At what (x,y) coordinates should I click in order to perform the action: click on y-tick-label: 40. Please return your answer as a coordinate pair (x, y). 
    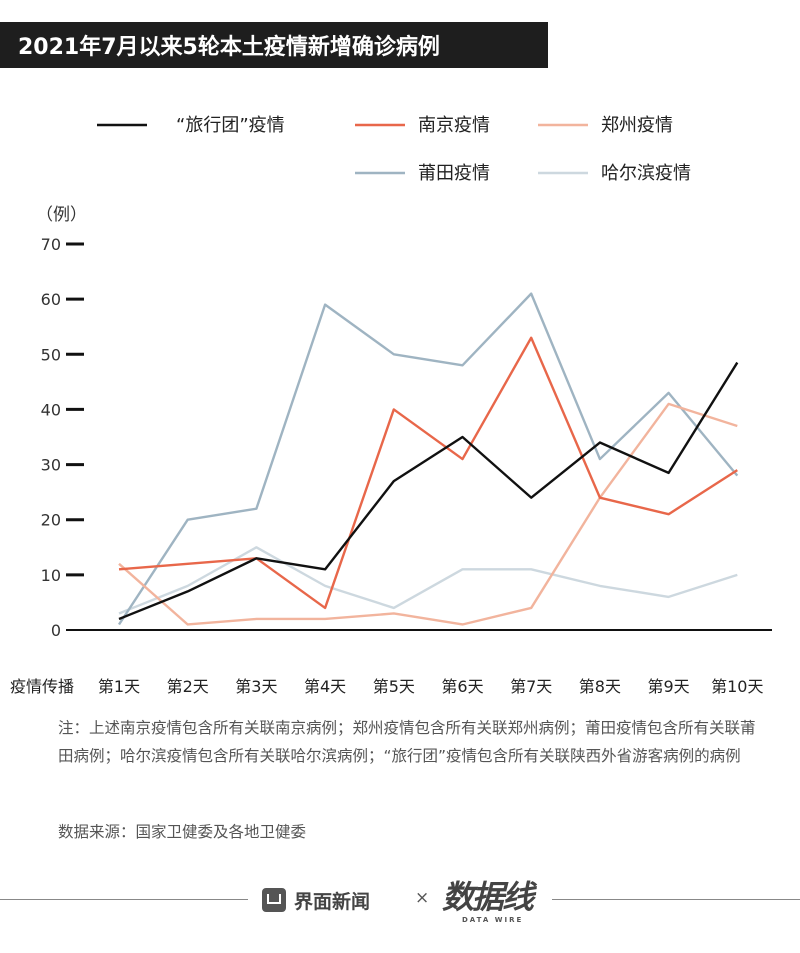
    Looking at the image, I should click on (51, 409).